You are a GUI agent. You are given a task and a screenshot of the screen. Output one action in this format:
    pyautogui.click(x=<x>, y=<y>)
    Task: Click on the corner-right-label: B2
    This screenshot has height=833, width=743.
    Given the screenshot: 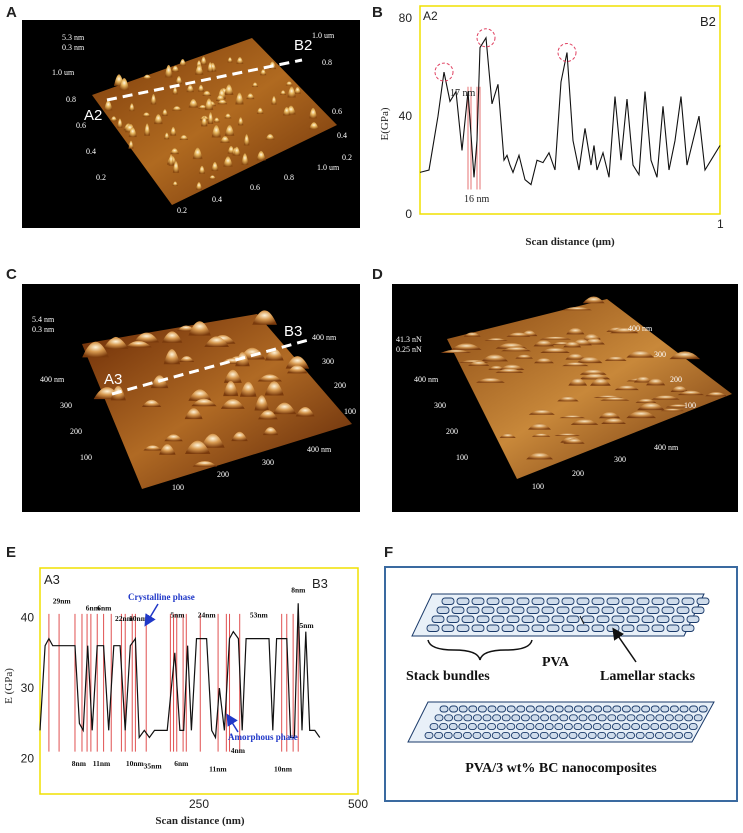 What is the action you would take?
    pyautogui.click(x=708, y=21)
    